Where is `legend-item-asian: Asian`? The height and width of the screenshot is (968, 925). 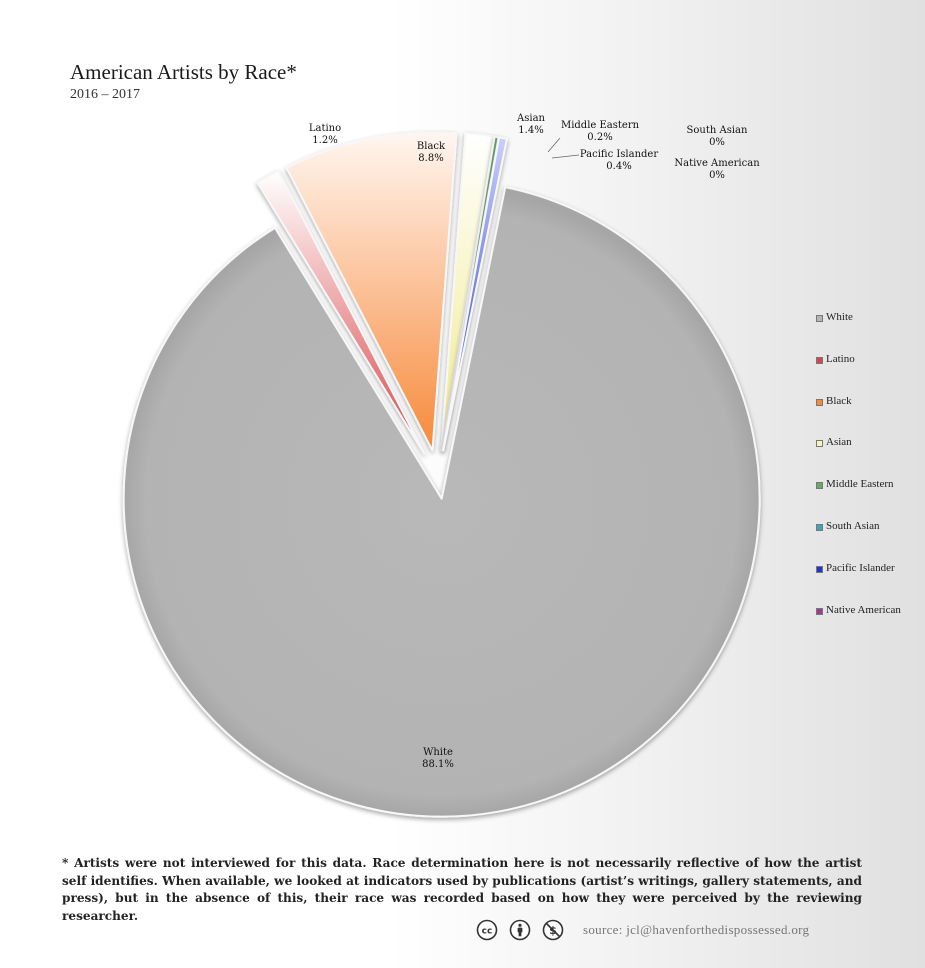 legend-item-asian: Asian is located at coordinates (858, 457).